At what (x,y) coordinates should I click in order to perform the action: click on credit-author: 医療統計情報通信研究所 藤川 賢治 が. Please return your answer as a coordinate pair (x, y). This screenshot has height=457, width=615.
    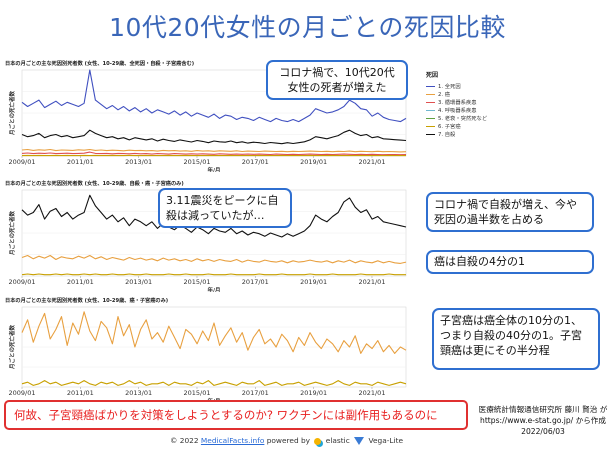
    Looking at the image, I should click on (543, 409).